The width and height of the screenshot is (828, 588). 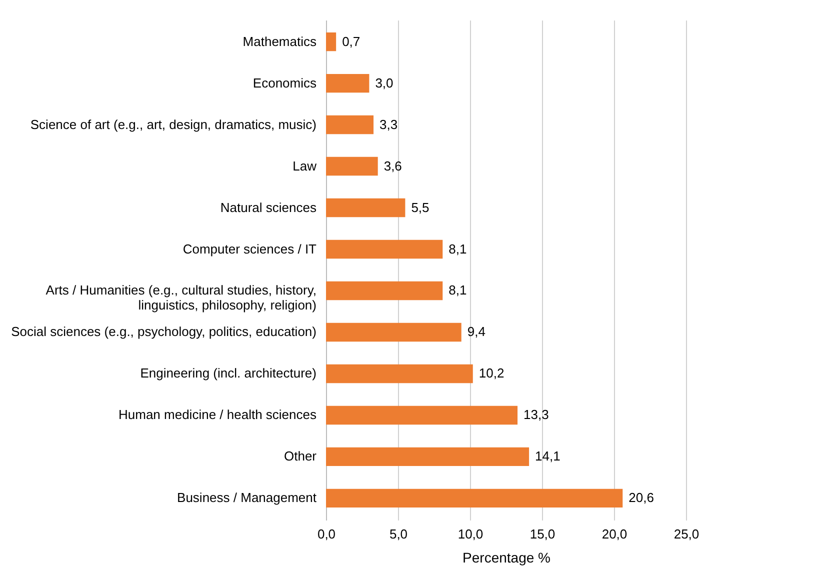 What do you see at coordinates (173, 124) in the screenshot?
I see `y-tick-label: Science of art (e.g., art, design, dramatics, music)` at bounding box center [173, 124].